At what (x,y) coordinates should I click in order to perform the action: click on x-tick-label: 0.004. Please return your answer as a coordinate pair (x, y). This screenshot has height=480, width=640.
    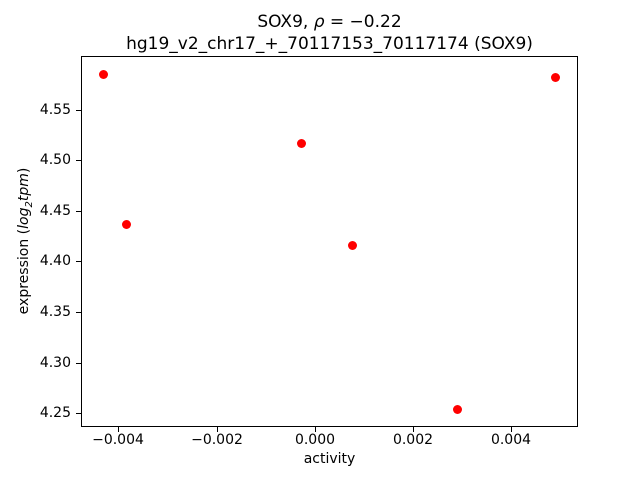
    Looking at the image, I should click on (511, 440).